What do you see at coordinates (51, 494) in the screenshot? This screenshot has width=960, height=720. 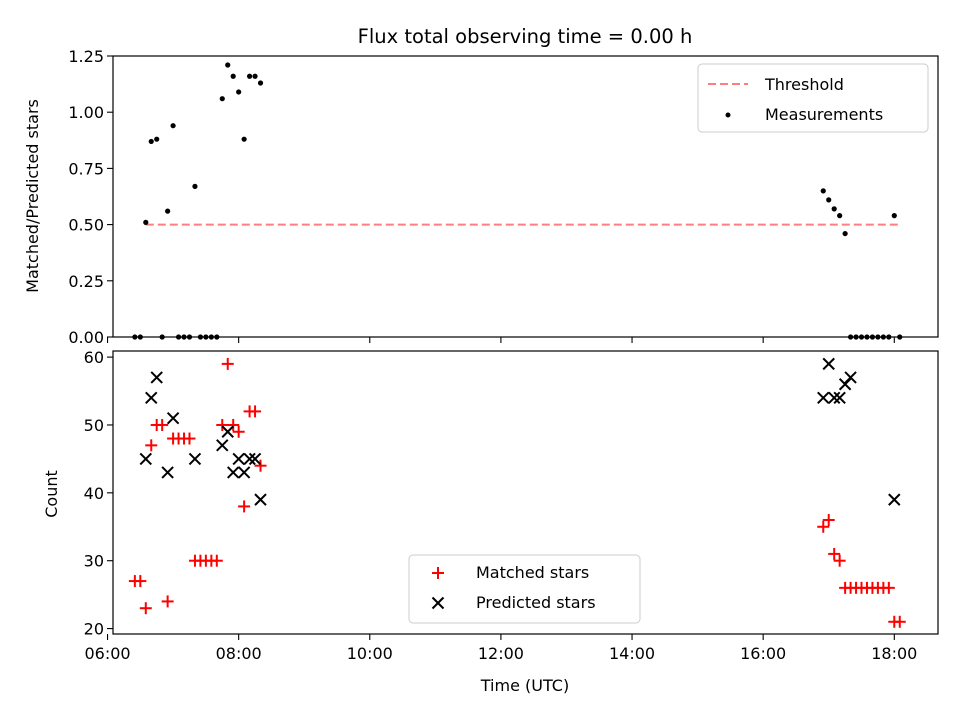 I see `bottom-y-axis-label: Count` at bounding box center [51, 494].